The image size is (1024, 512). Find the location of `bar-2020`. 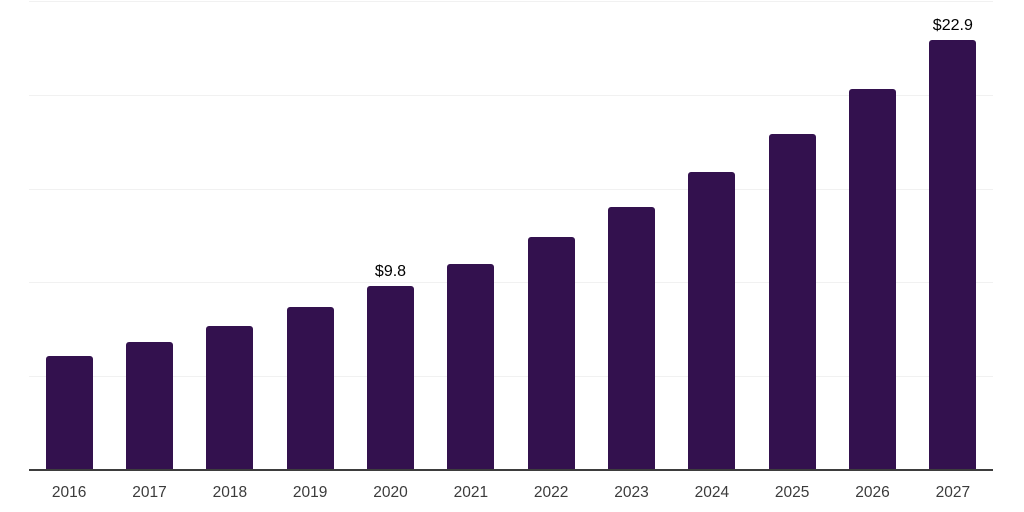

bar-2020 is located at coordinates (390, 378).